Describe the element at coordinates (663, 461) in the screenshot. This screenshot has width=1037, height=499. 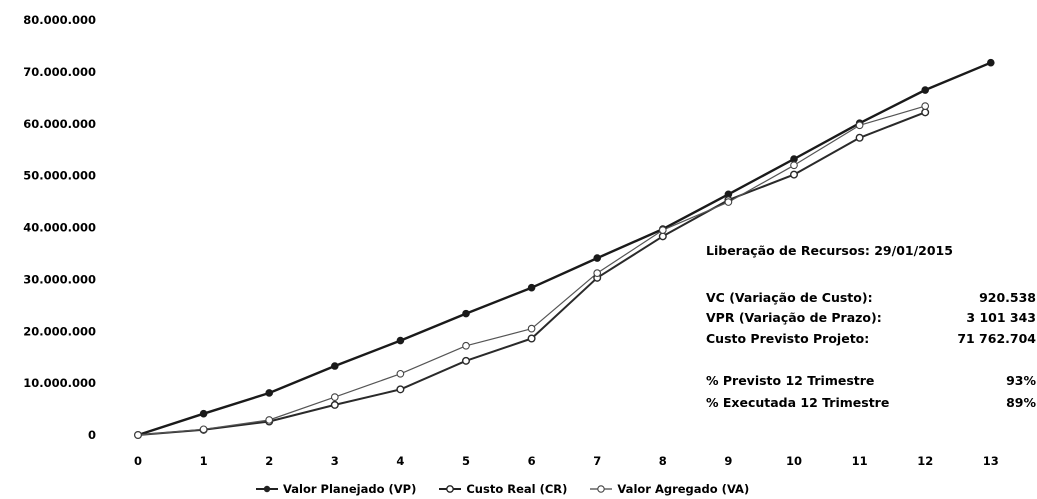
I see `x-tick-label: 8` at that location.